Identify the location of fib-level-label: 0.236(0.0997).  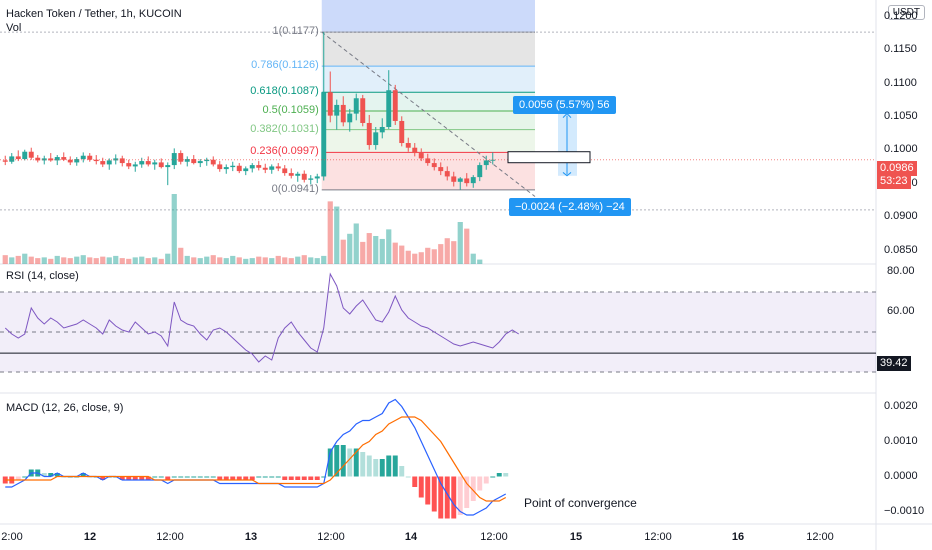
(284, 151).